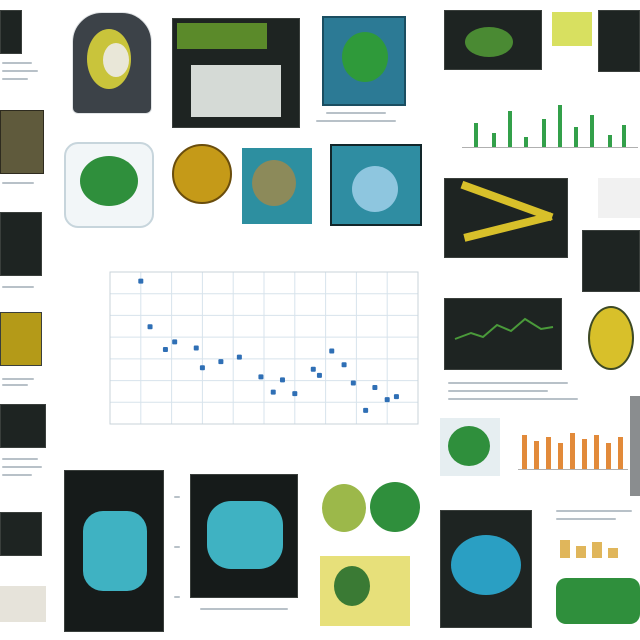 The height and width of the screenshot is (640, 640). Describe the element at coordinates (112, 63) in the screenshot. I see `image-pear-illustration` at that location.